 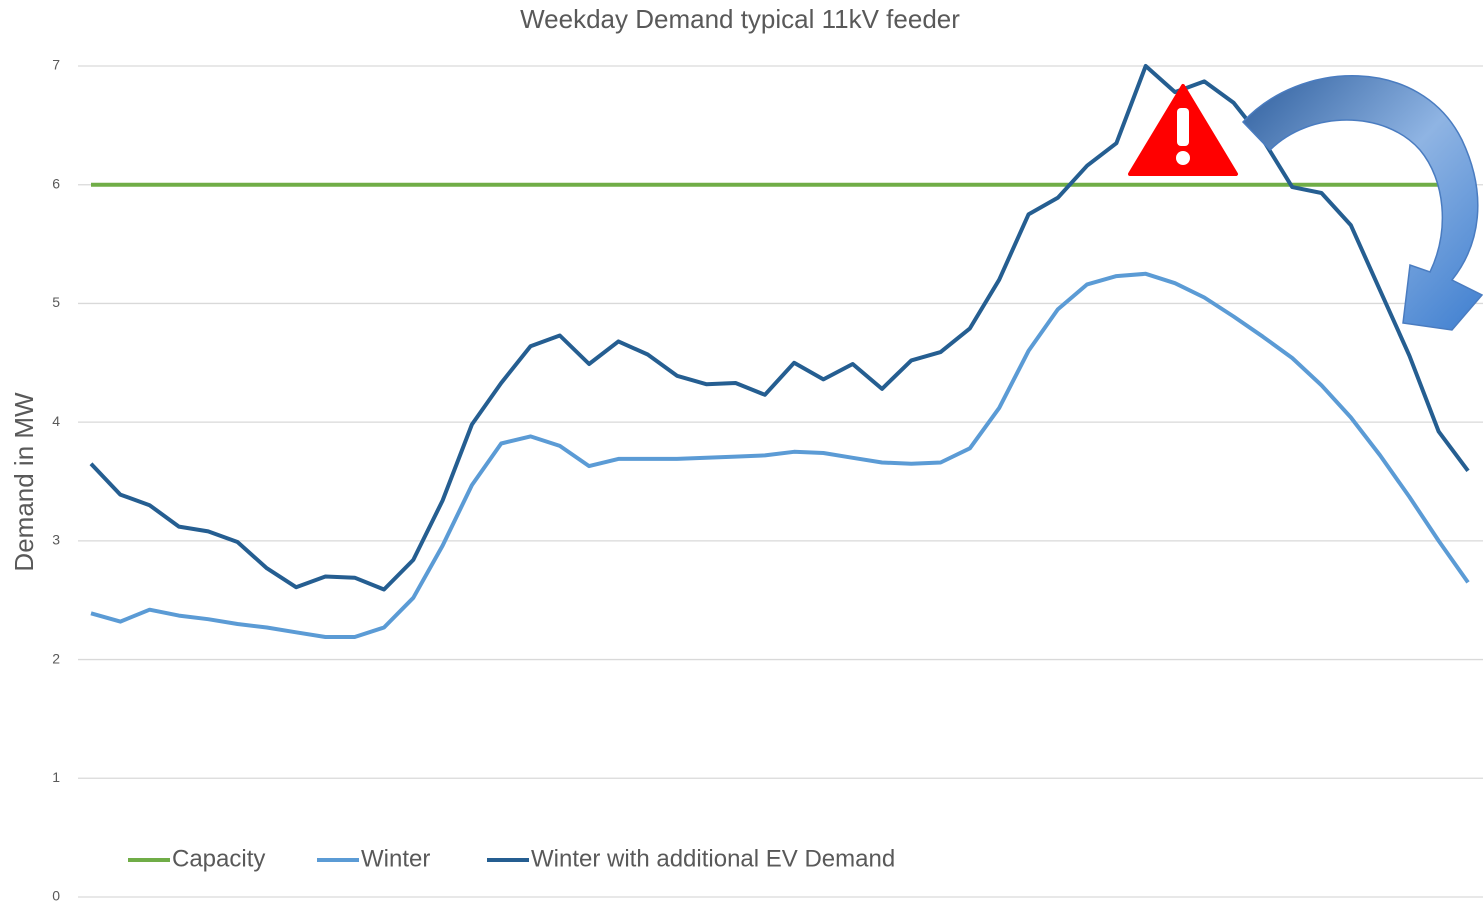 What do you see at coordinates (56, 896) in the screenshot?
I see `y-tick-label: 0` at bounding box center [56, 896].